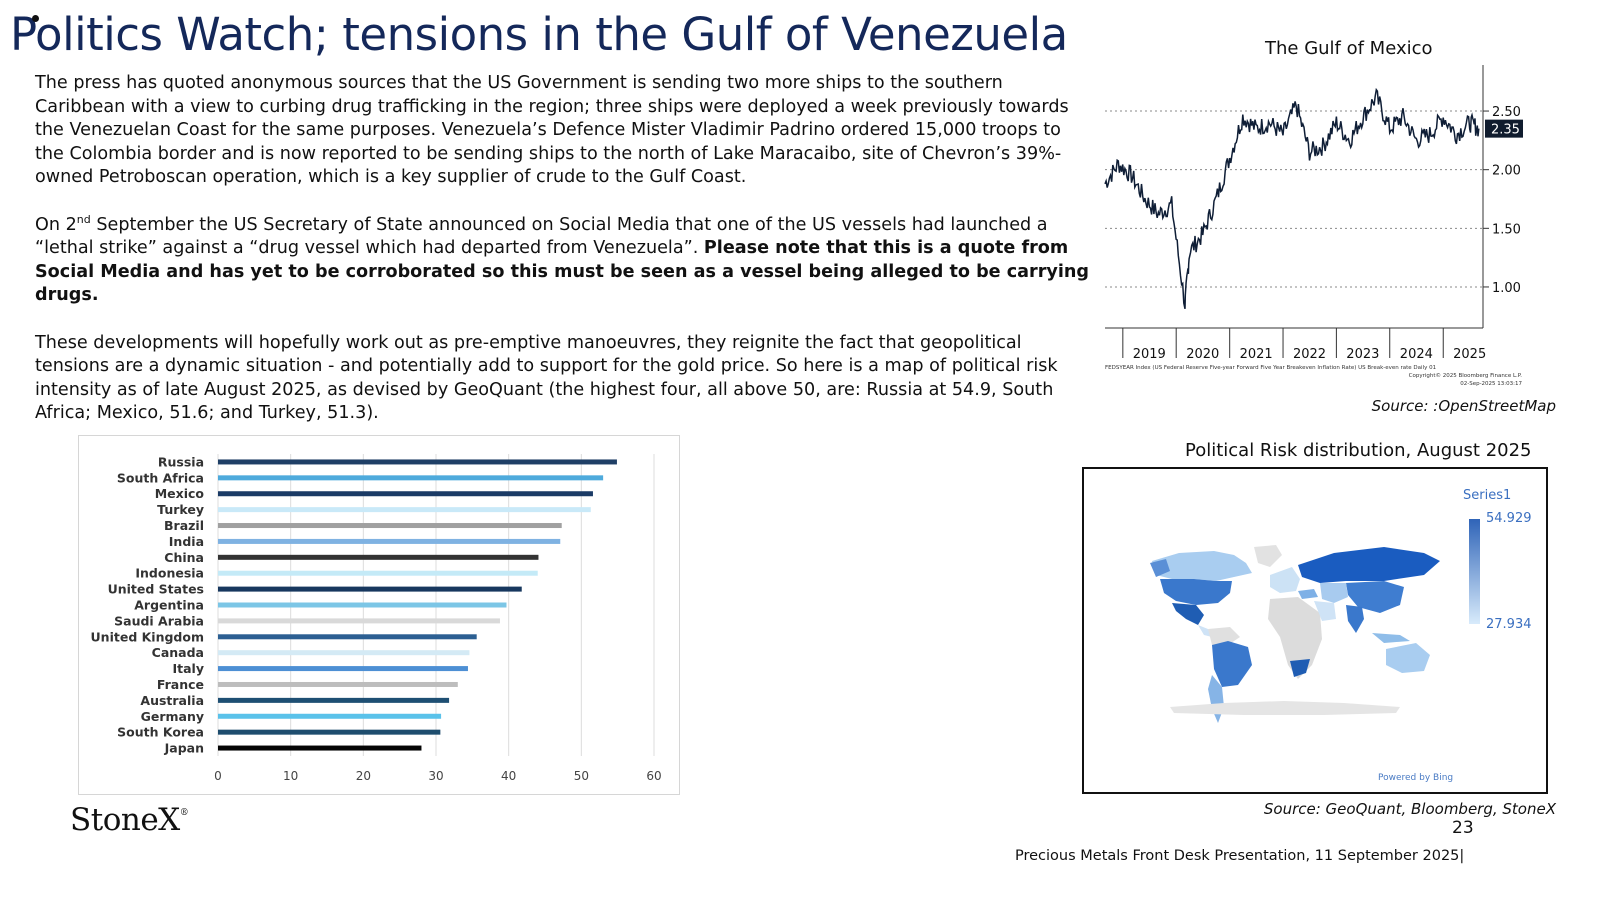 This screenshot has width=1600, height=900. I want to click on map-russia, so click(1369, 565).